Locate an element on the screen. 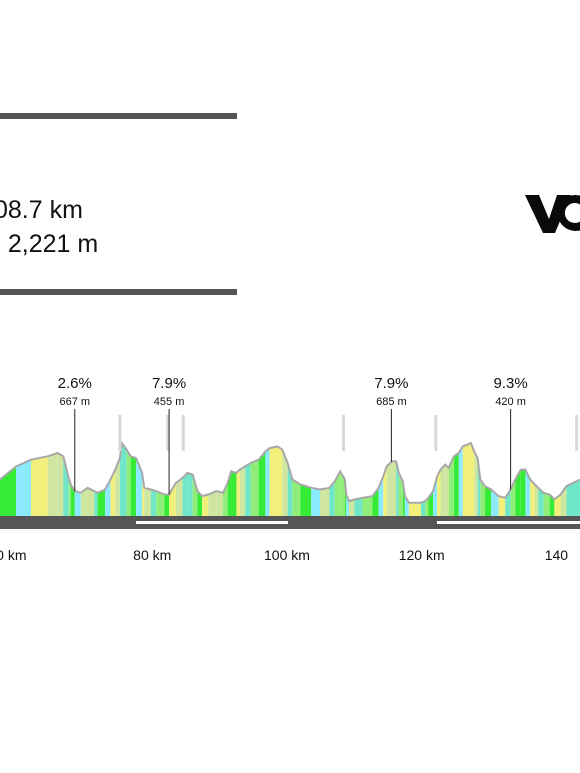  climb-marker: 2.6% 667 m is located at coordinates (75, 433).